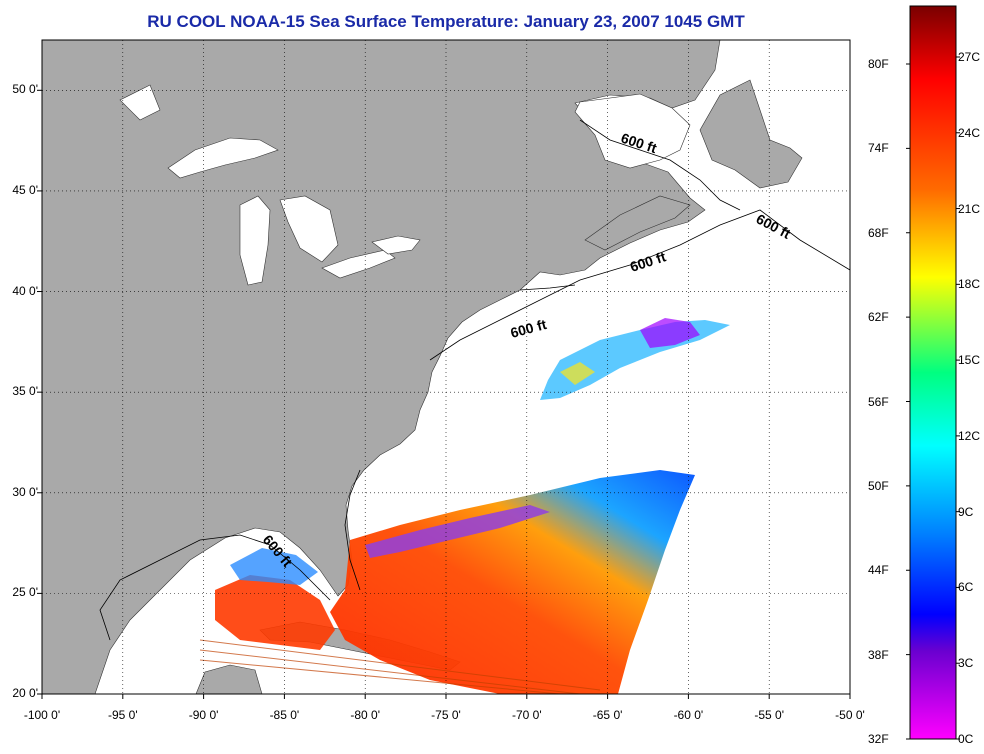  Describe the element at coordinates (270, 185) in the screenshot. I see `great-lakes` at that location.